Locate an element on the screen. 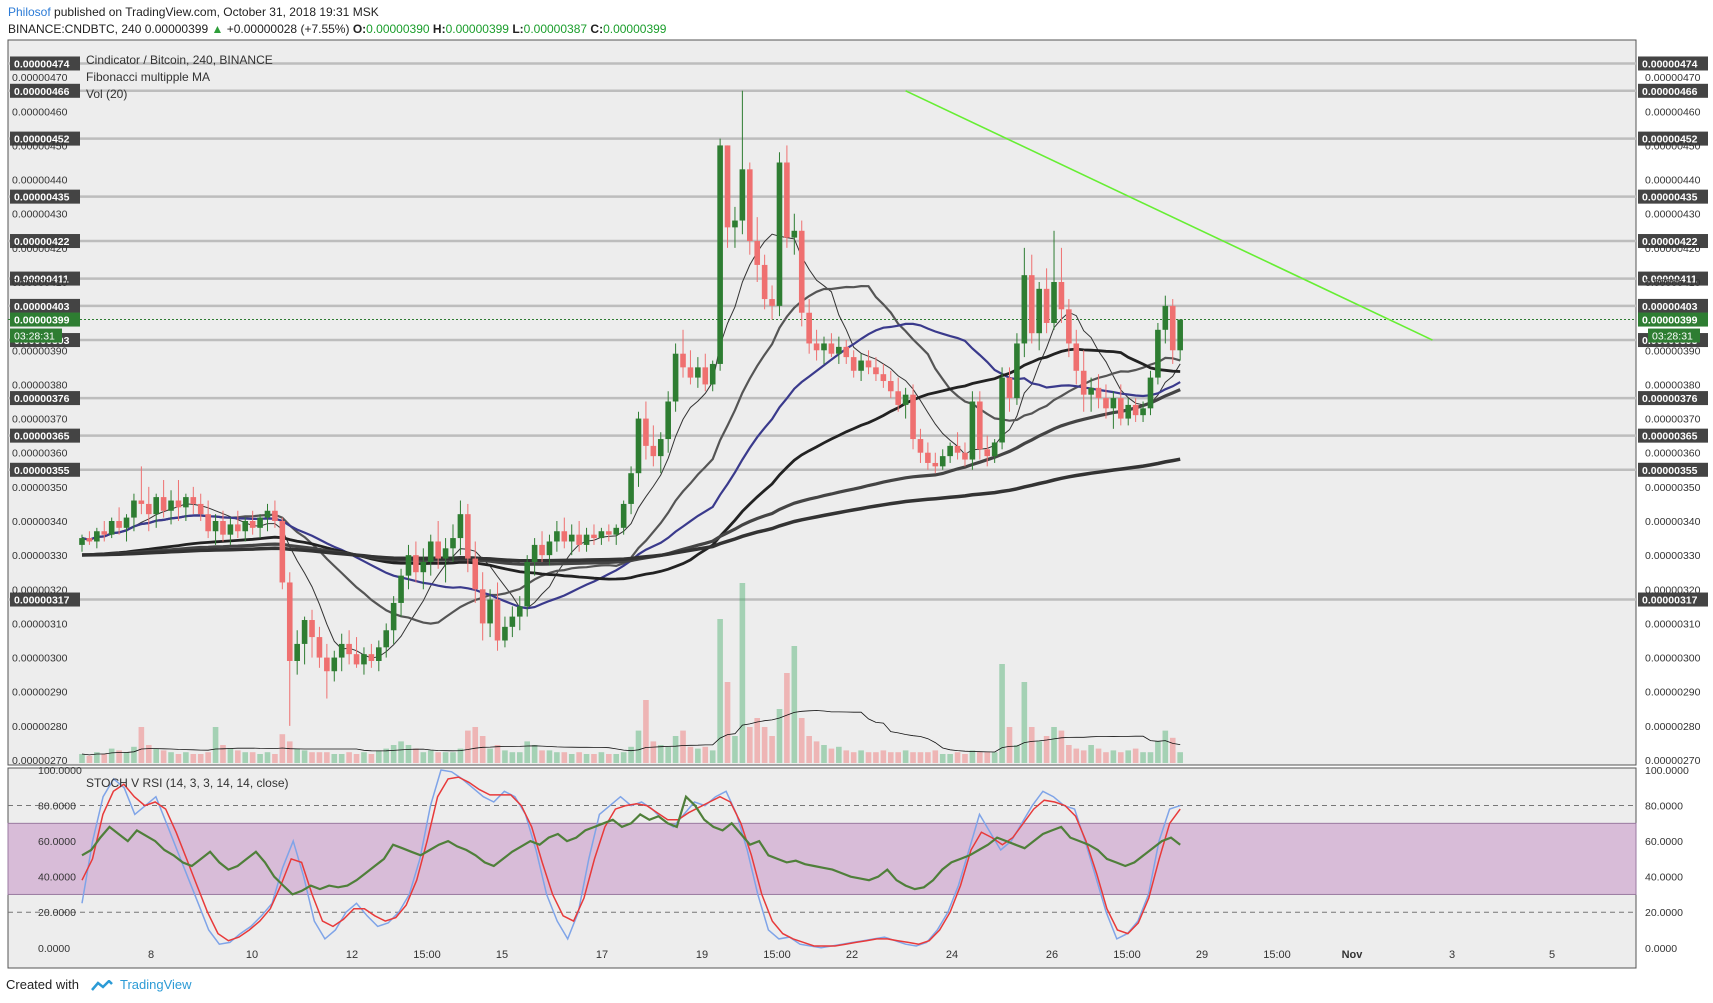 This screenshot has width=1713, height=1003. x-tick-label: 3 is located at coordinates (1452, 955).